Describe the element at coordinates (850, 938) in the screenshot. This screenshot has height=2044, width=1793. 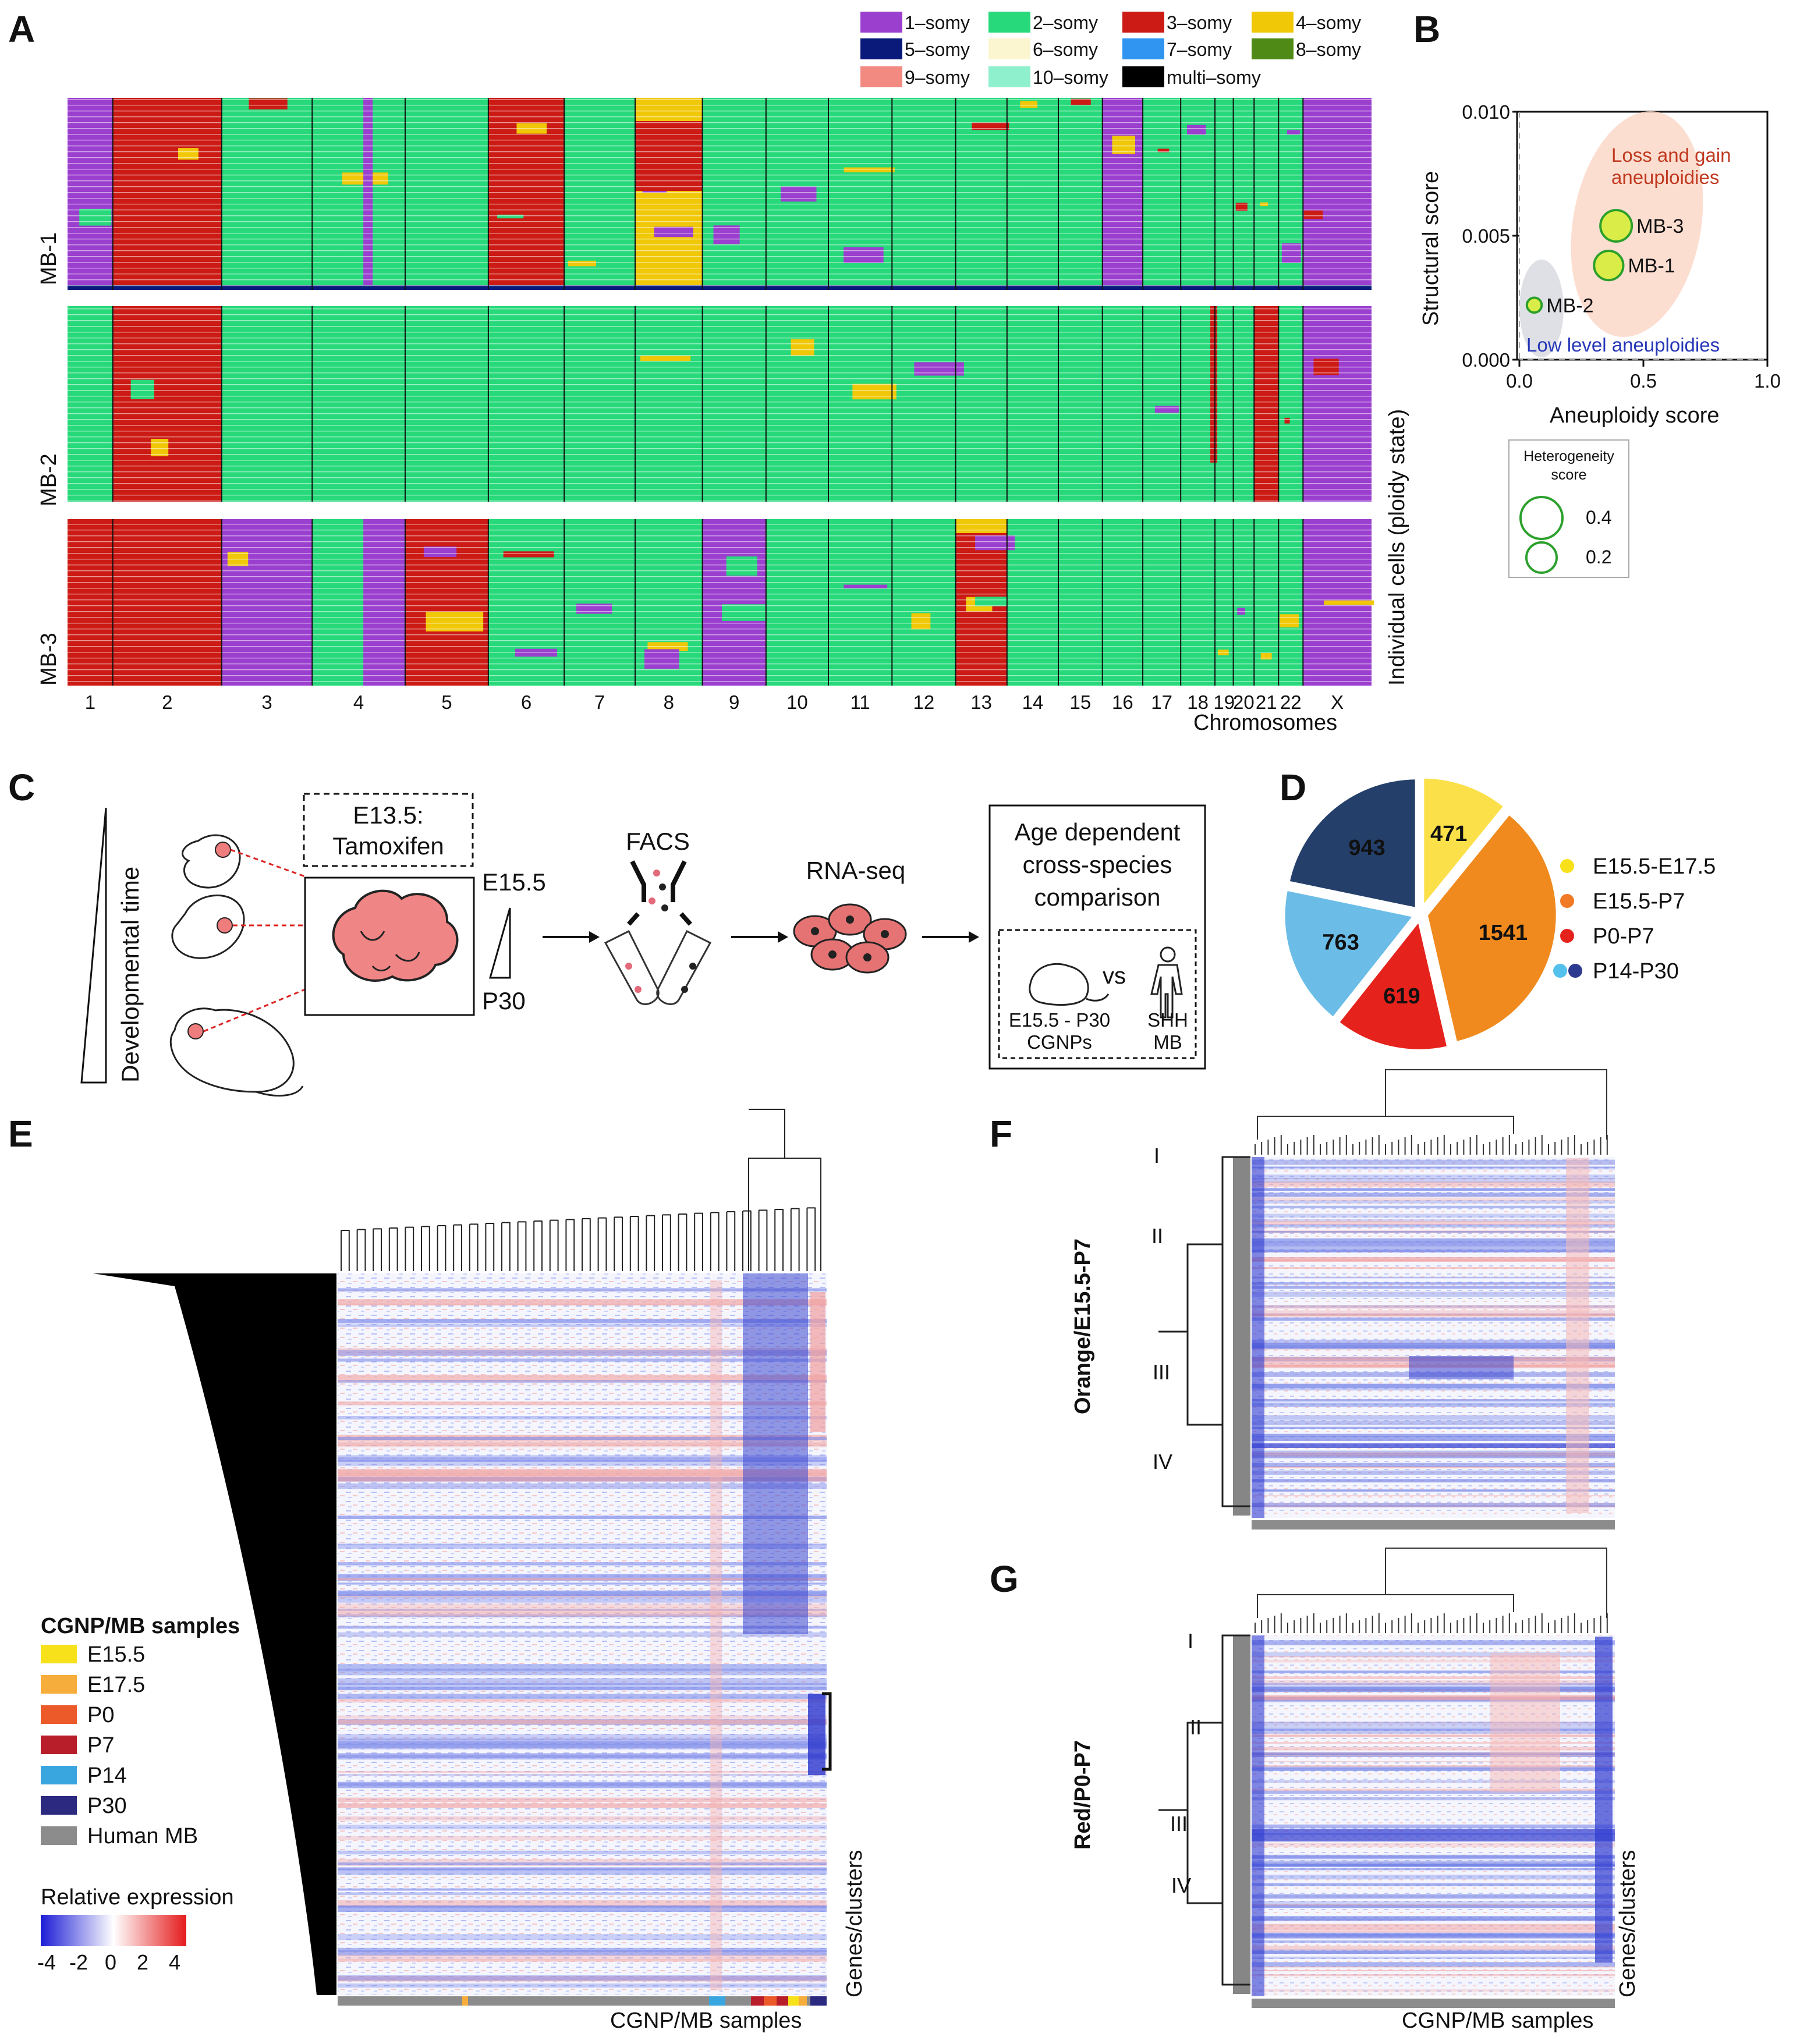
I see `cells-icon` at that location.